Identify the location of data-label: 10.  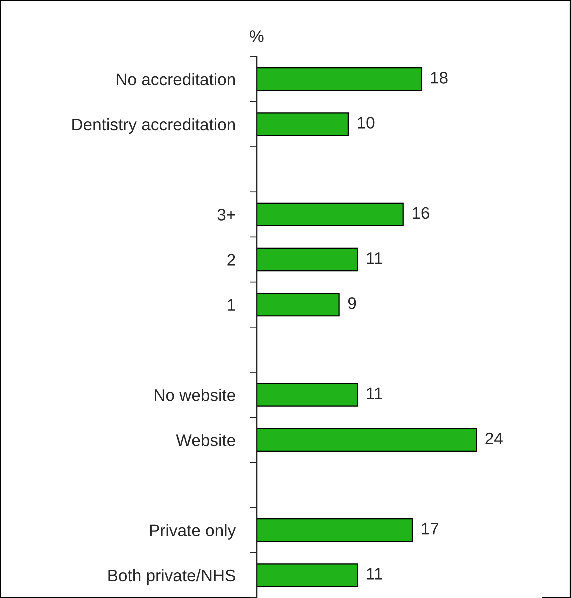
(366, 123).